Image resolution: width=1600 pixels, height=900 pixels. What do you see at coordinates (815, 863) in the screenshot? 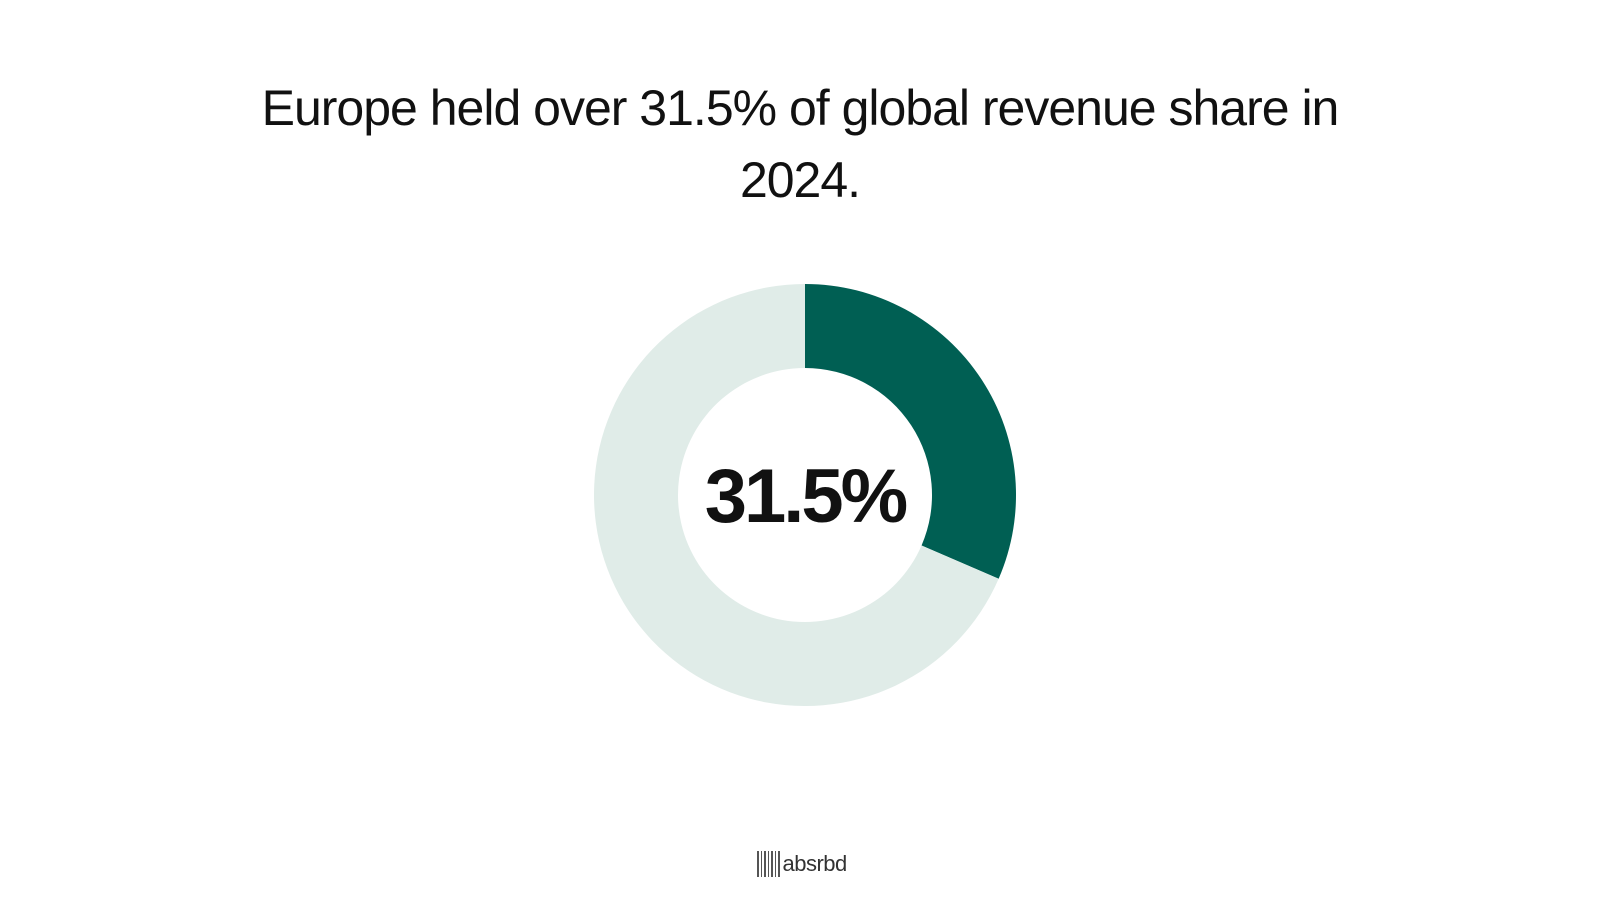
I see `brand-name: absrbd` at bounding box center [815, 863].